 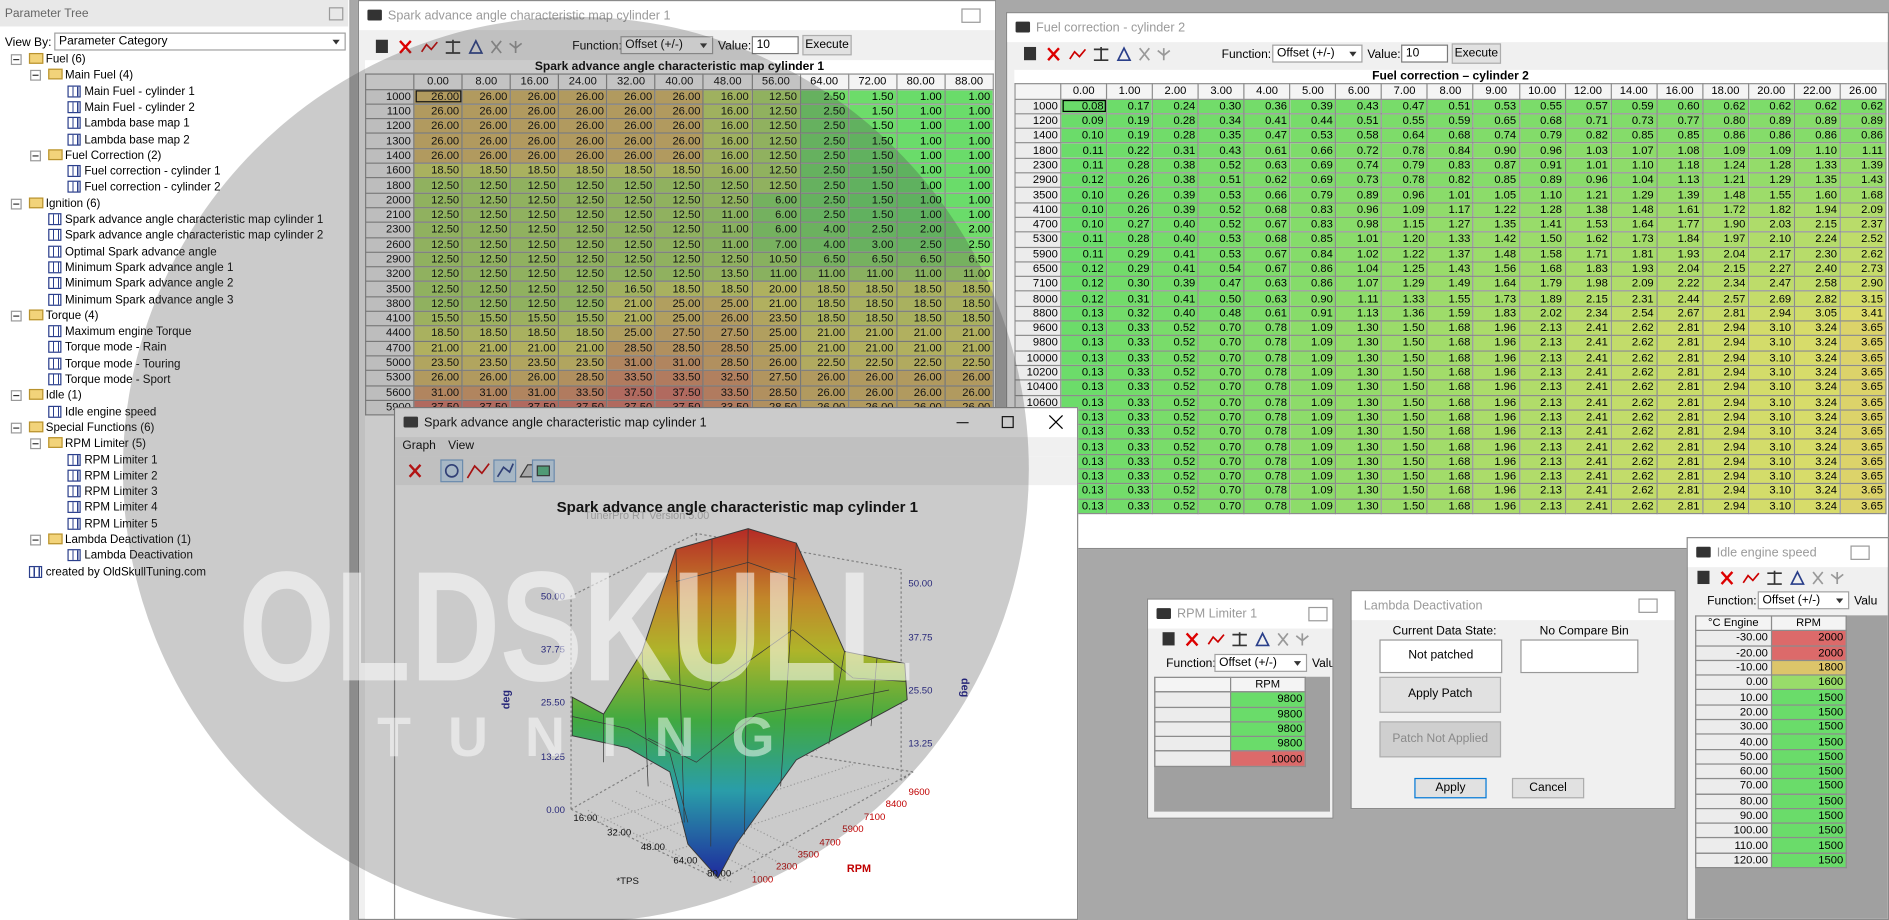 I want to click on cell: 28.50, so click(x=679, y=348).